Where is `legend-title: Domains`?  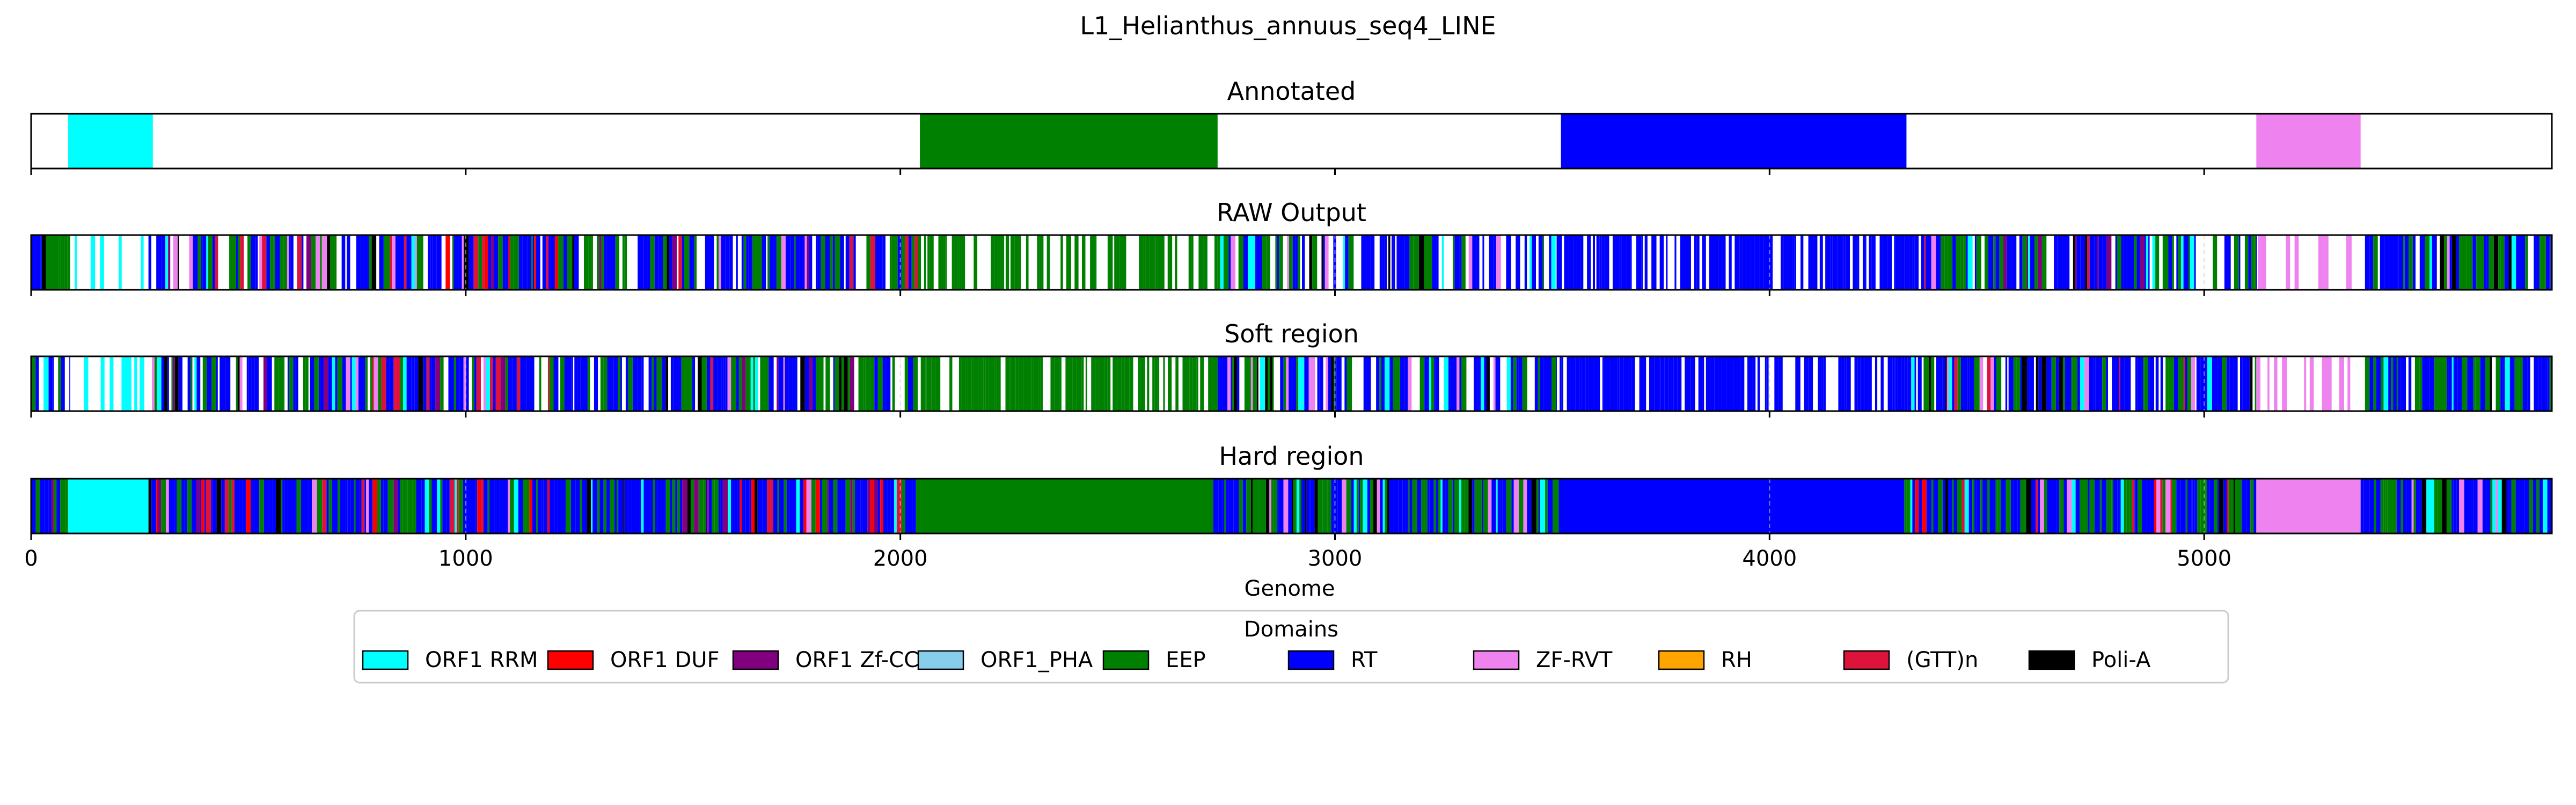
legend-title: Domains is located at coordinates (1291, 629).